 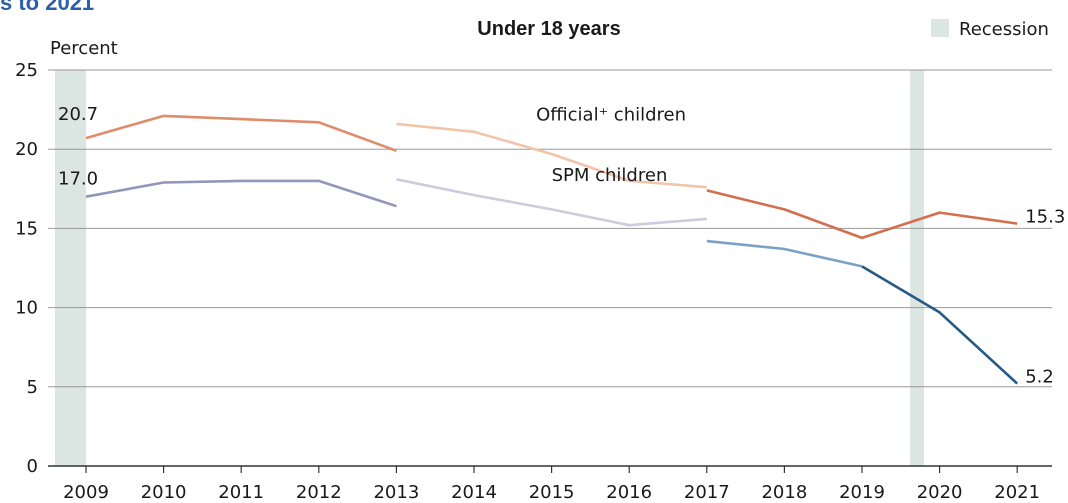 What do you see at coordinates (784, 492) in the screenshot?
I see `x-tick-label: 2018` at bounding box center [784, 492].